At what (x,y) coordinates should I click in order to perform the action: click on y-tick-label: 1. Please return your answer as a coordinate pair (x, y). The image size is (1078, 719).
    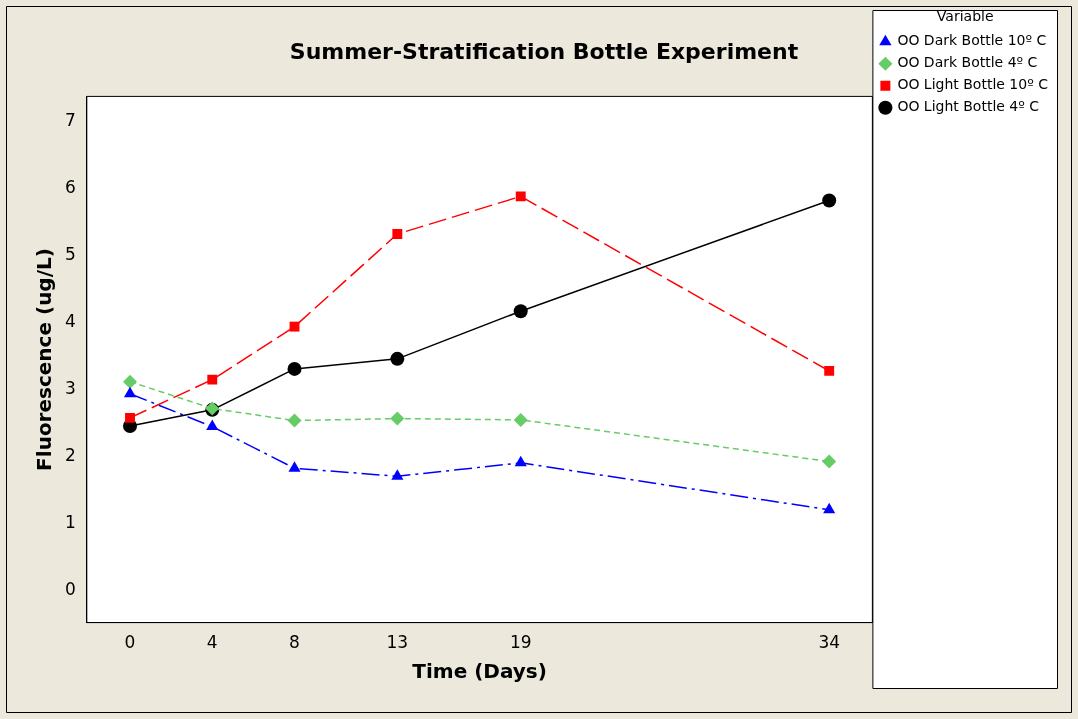
    Looking at the image, I should click on (70, 522).